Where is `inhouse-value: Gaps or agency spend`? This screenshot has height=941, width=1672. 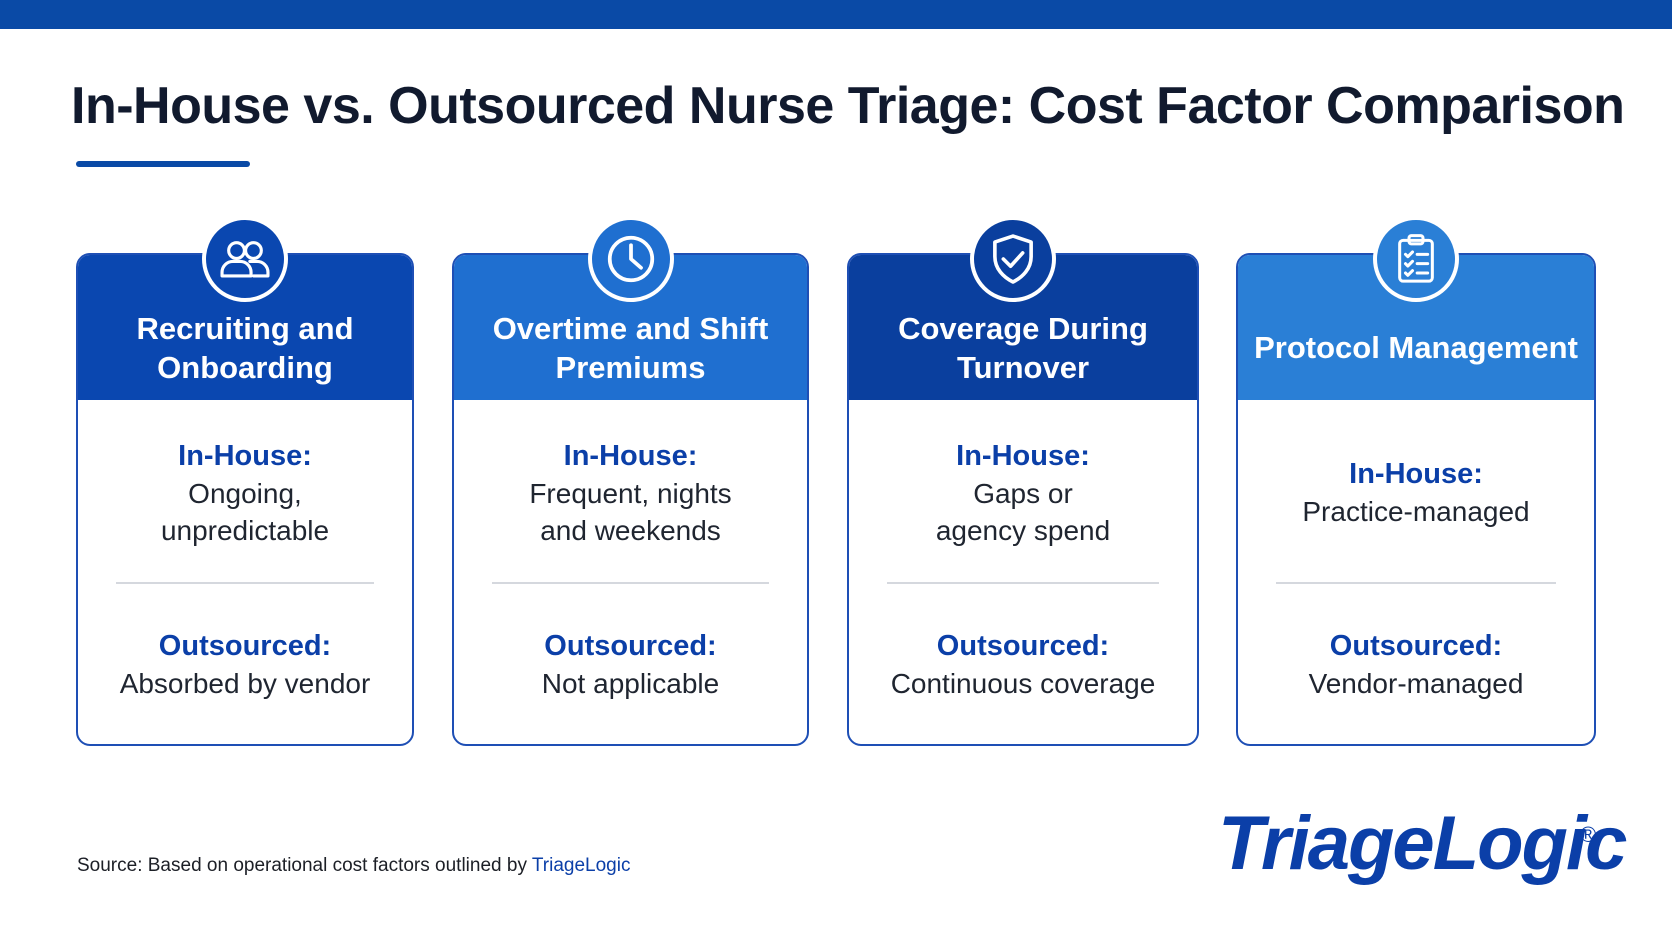 inhouse-value: Gaps or agency spend is located at coordinates (1023, 511).